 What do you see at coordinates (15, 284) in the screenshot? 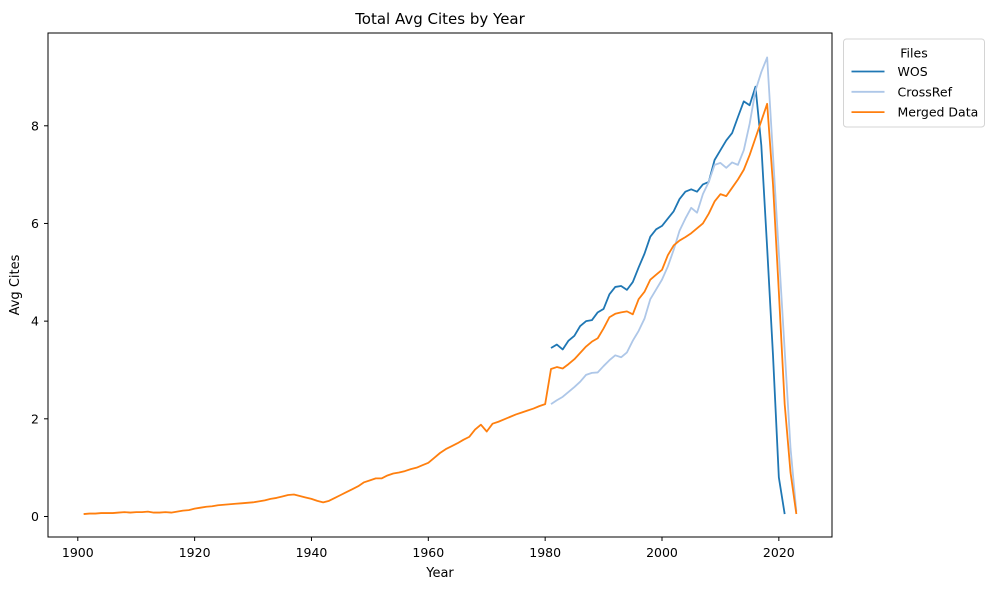
I see `y-axis-label: Avg Cites` at bounding box center [15, 284].